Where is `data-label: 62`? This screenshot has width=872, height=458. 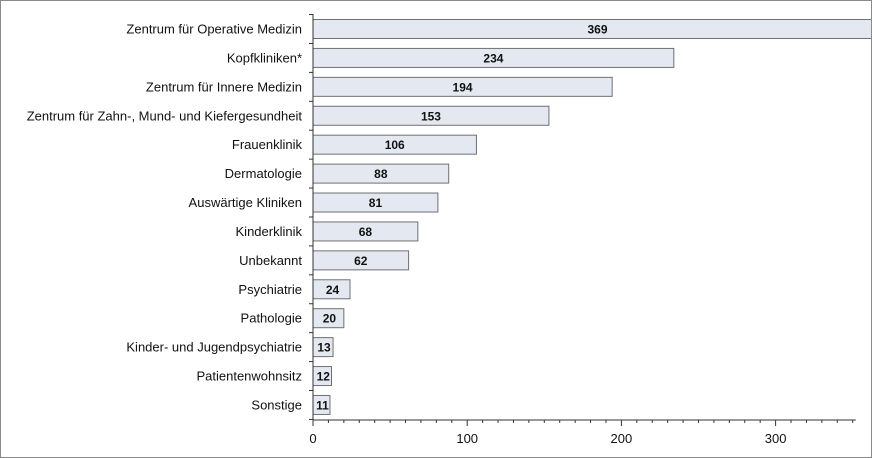
data-label: 62 is located at coordinates (361, 261).